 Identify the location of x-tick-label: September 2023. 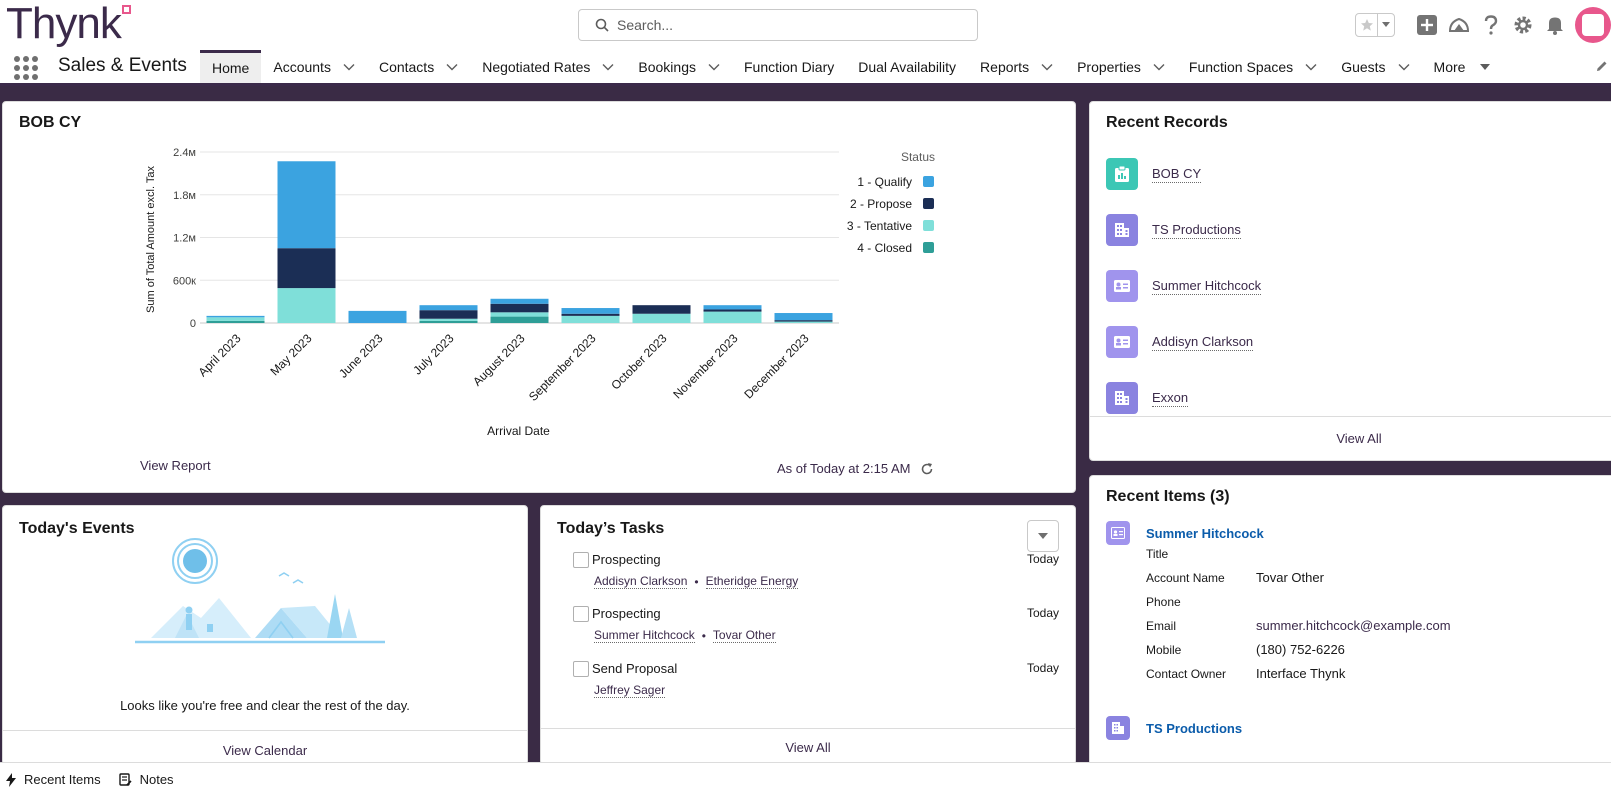
(562, 367).